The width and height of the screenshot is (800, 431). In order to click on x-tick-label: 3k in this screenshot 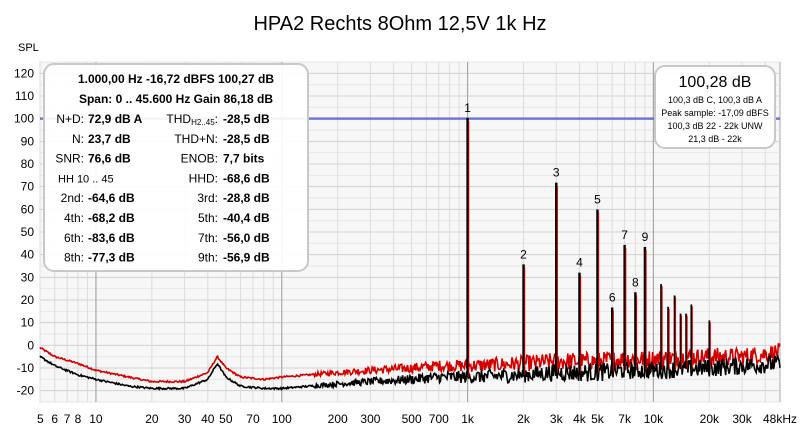, I will do `click(557, 419)`.